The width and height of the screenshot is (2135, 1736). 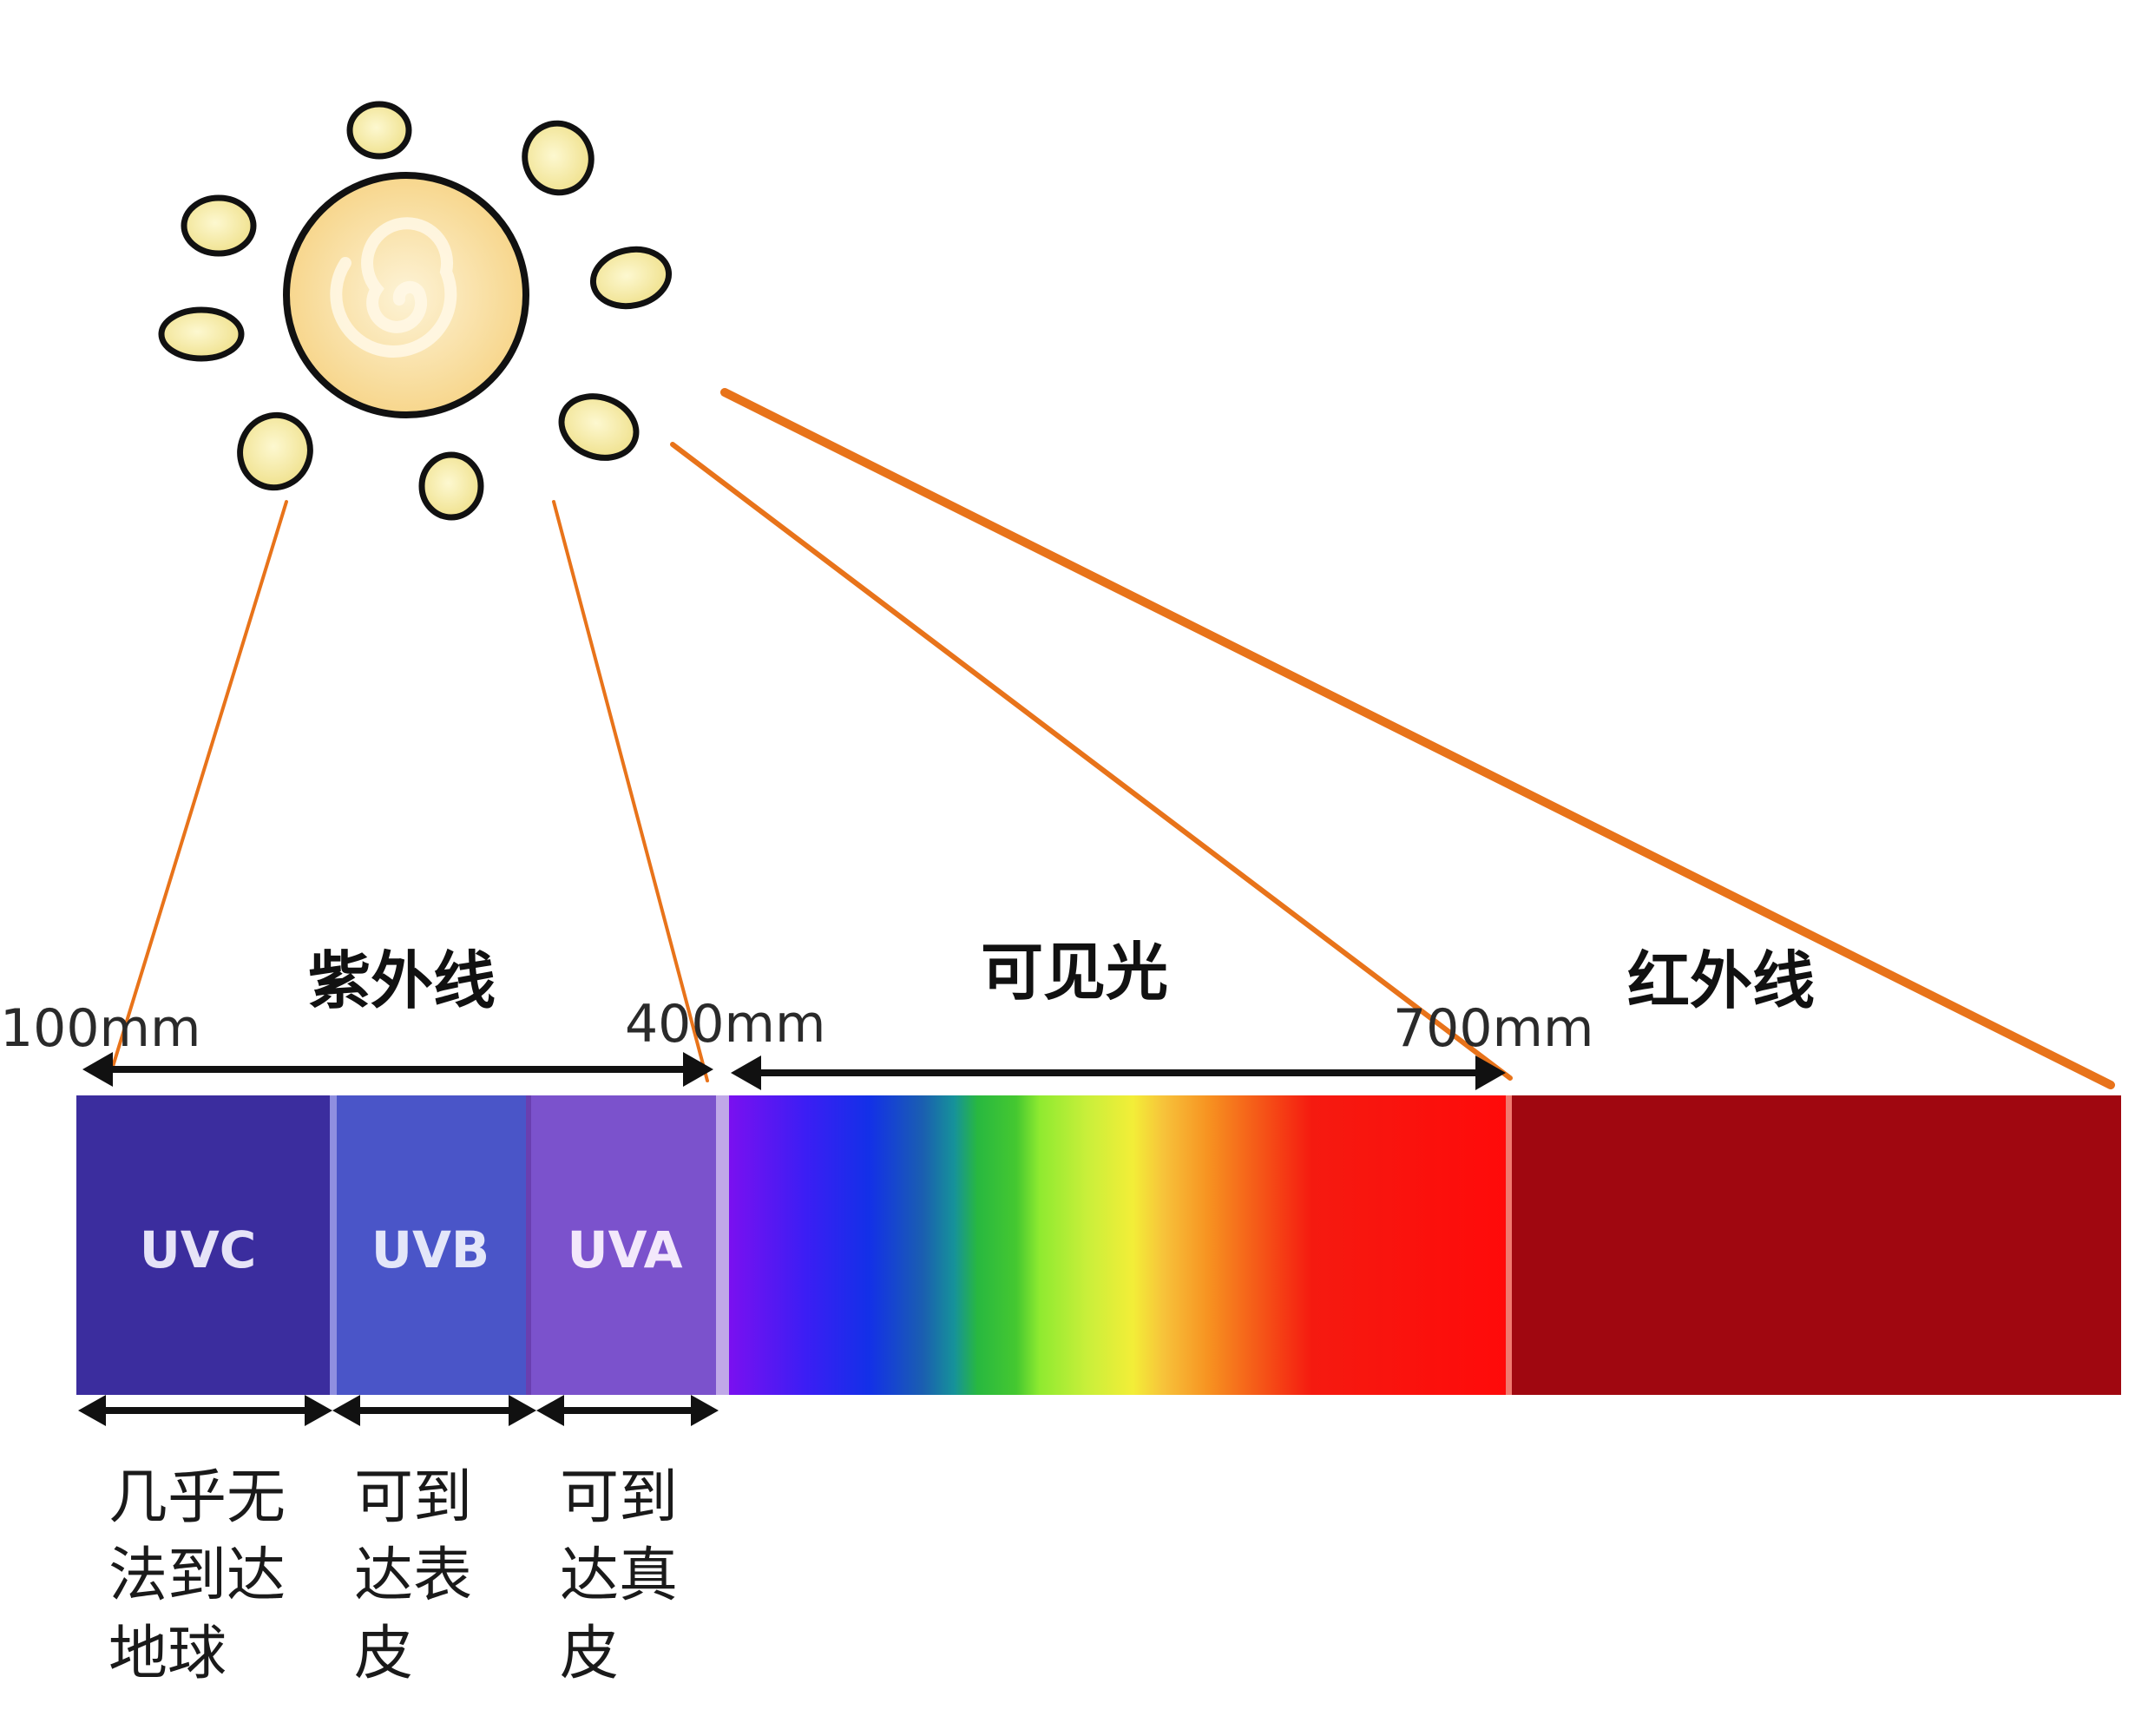 I want to click on uv-range-arrow, so click(x=397, y=1069).